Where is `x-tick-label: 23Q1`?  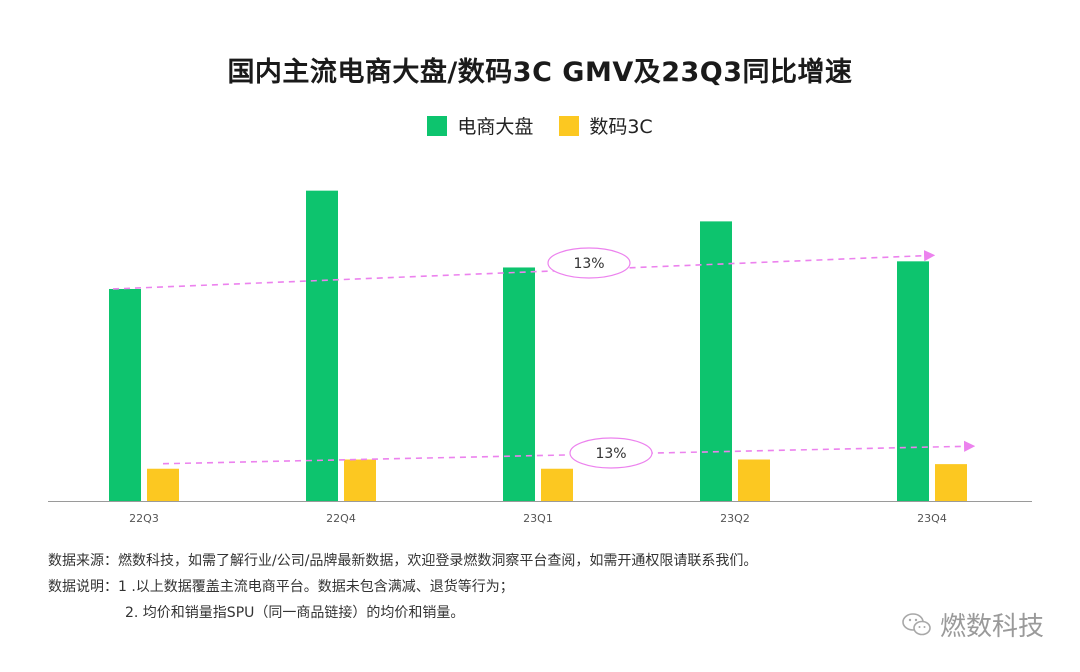
x-tick-label: 23Q1 is located at coordinates (538, 518).